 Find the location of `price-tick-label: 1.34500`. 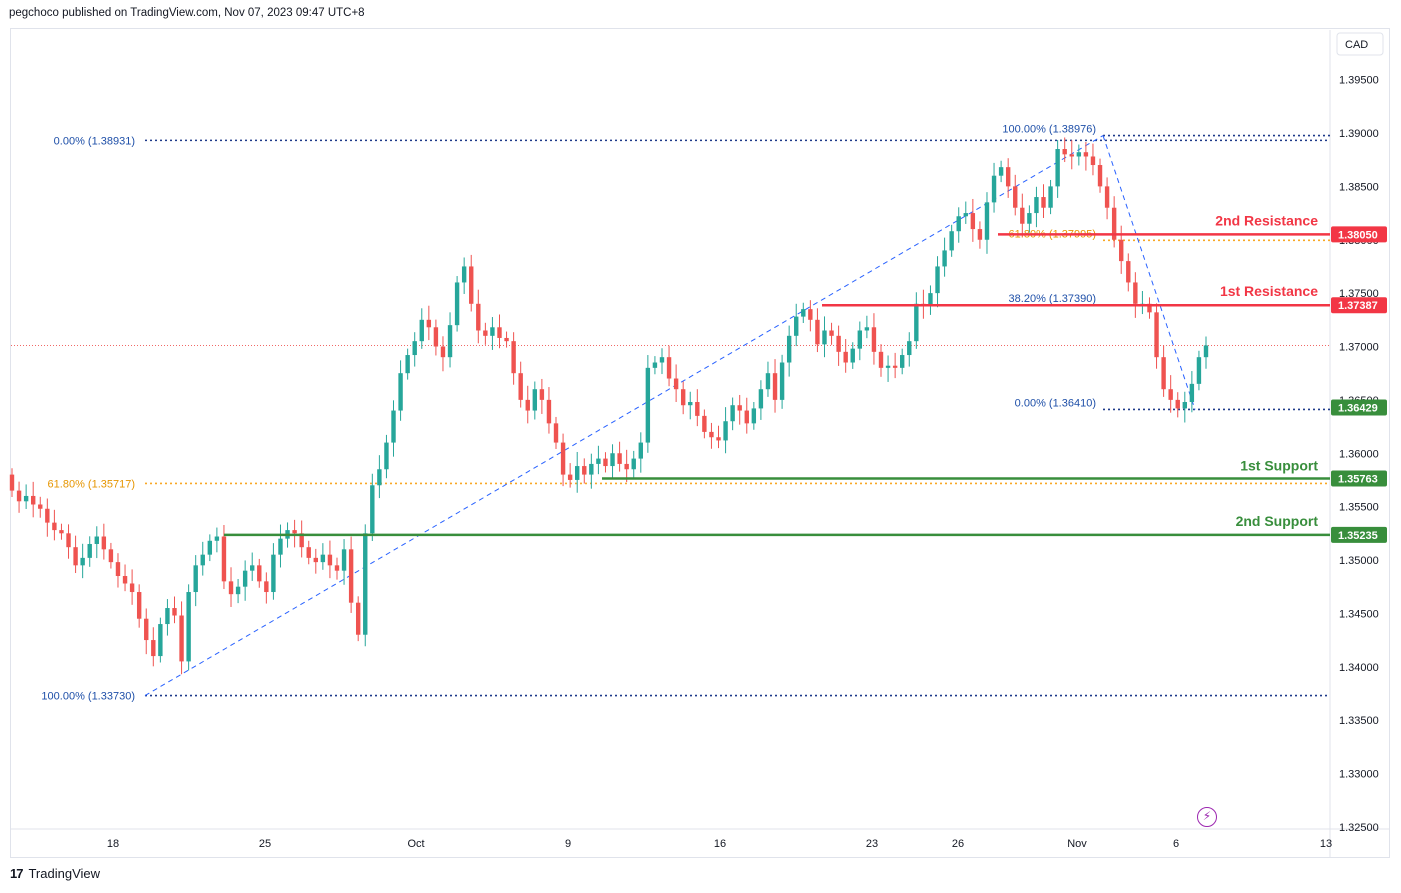

price-tick-label: 1.34500 is located at coordinates (1359, 614).